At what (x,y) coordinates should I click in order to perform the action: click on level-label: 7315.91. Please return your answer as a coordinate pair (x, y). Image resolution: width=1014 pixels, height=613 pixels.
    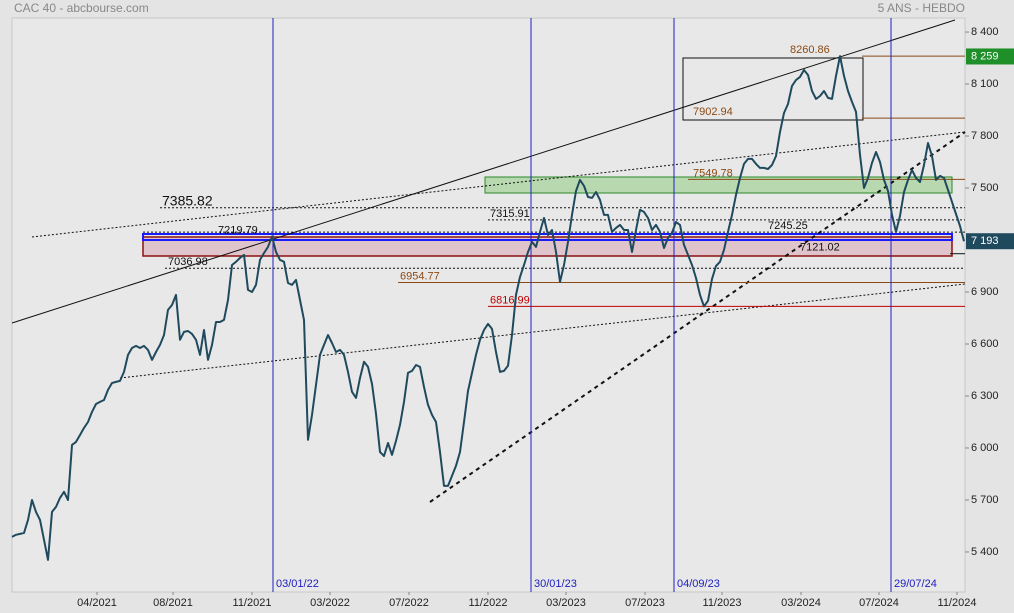
    Looking at the image, I should click on (510, 214).